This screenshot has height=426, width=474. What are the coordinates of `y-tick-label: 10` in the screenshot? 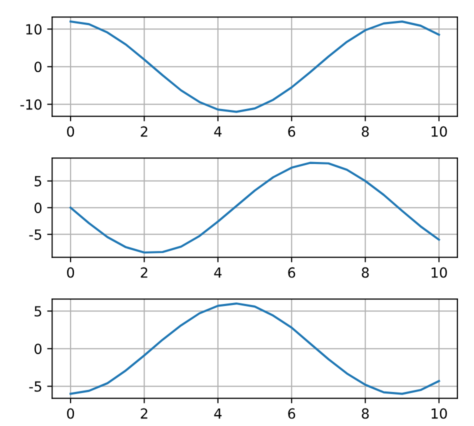 It's located at (34, 29).